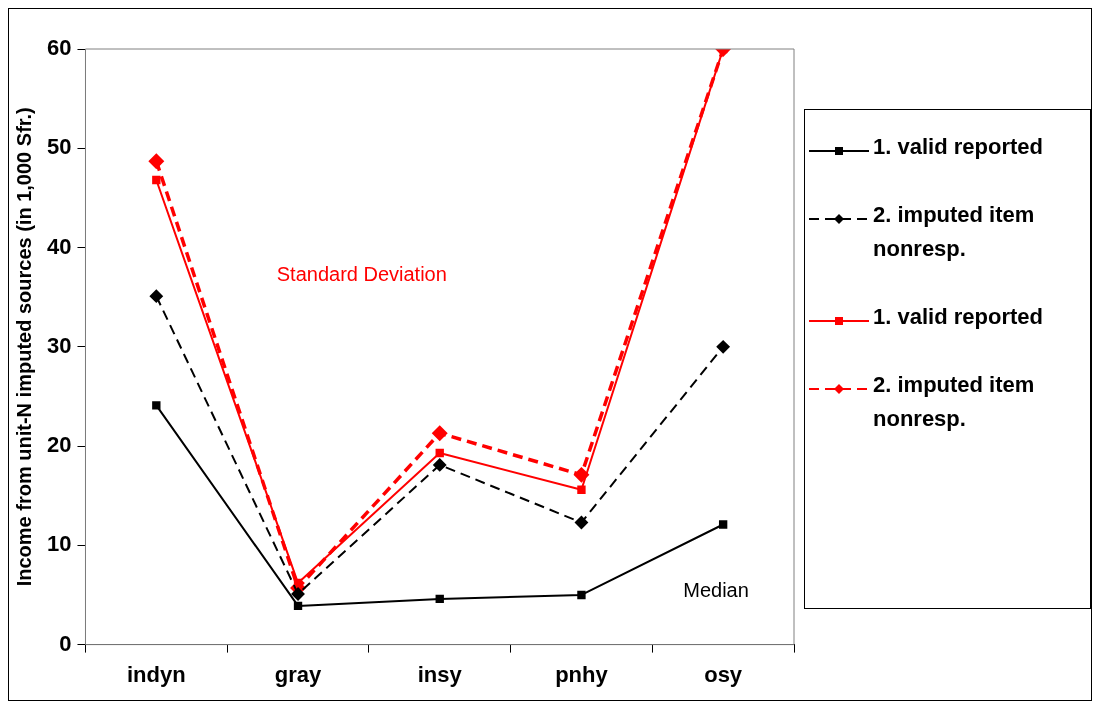 The width and height of the screenshot is (1102, 711). Describe the element at coordinates (59, 445) in the screenshot. I see `y-tick-label: 20` at that location.